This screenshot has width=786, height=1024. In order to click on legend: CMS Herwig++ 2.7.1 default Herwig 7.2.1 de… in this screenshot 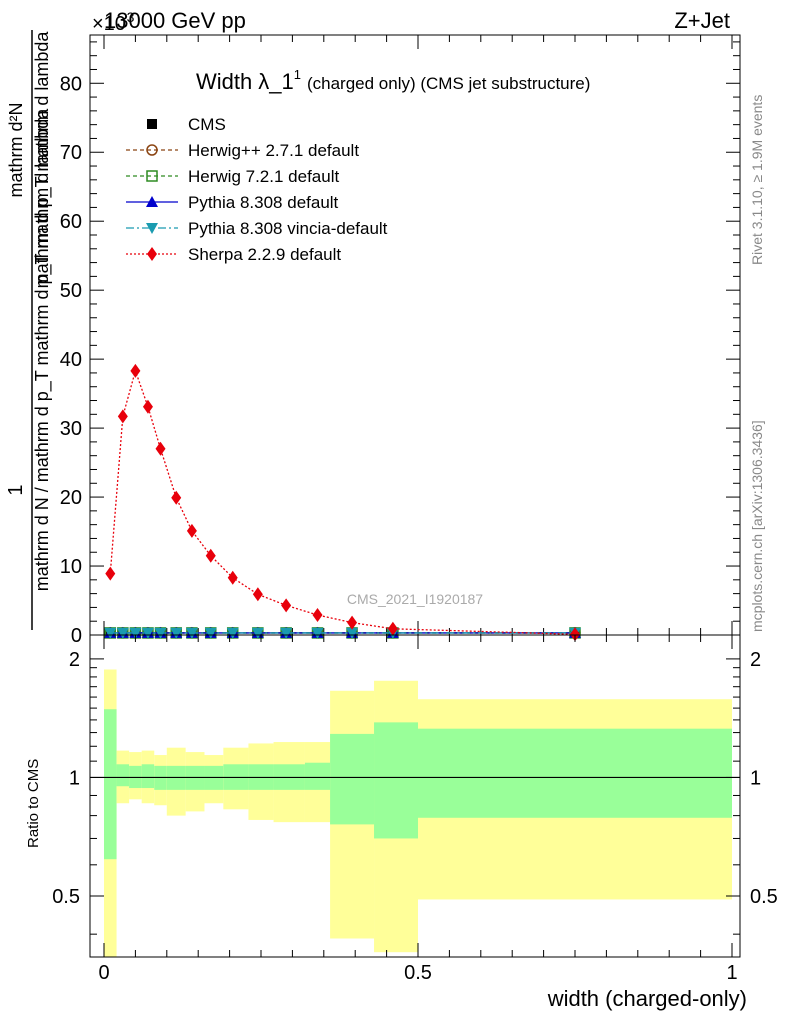, I will do `click(257, 189)`.